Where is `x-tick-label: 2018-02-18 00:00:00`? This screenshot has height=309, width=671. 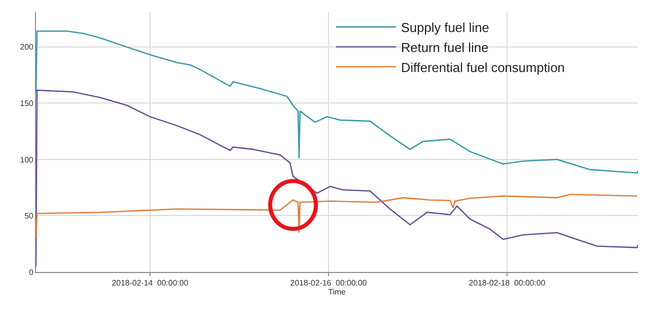
x-tick-label: 2018-02-18 00:00:00 is located at coordinates (507, 283).